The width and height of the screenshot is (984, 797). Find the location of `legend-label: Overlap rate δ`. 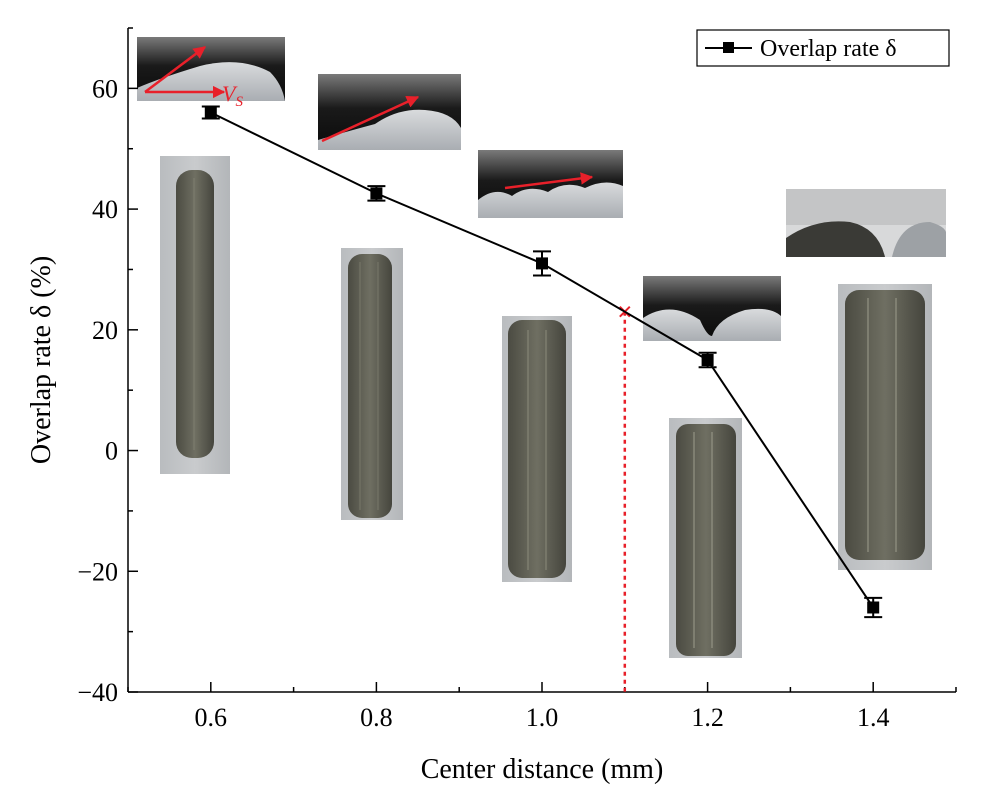

legend-label: Overlap rate δ is located at coordinates (828, 49).